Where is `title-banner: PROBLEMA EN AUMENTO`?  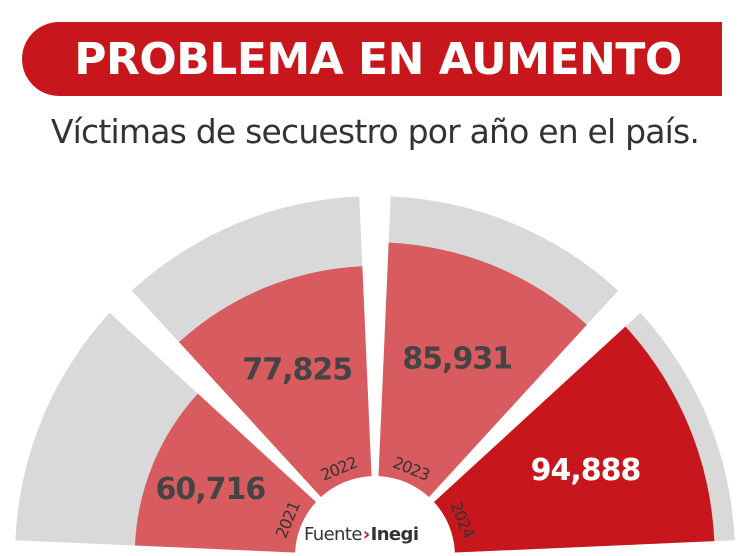 title-banner: PROBLEMA EN AUMENTO is located at coordinates (372, 59).